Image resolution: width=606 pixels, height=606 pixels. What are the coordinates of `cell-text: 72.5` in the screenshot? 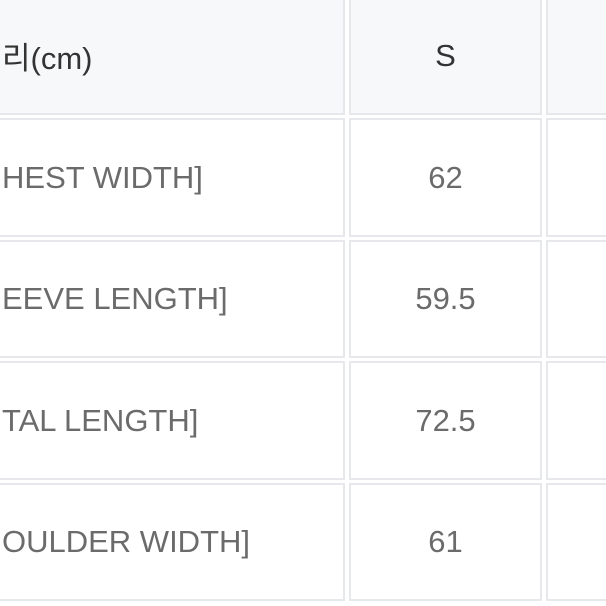 It's located at (445, 420).